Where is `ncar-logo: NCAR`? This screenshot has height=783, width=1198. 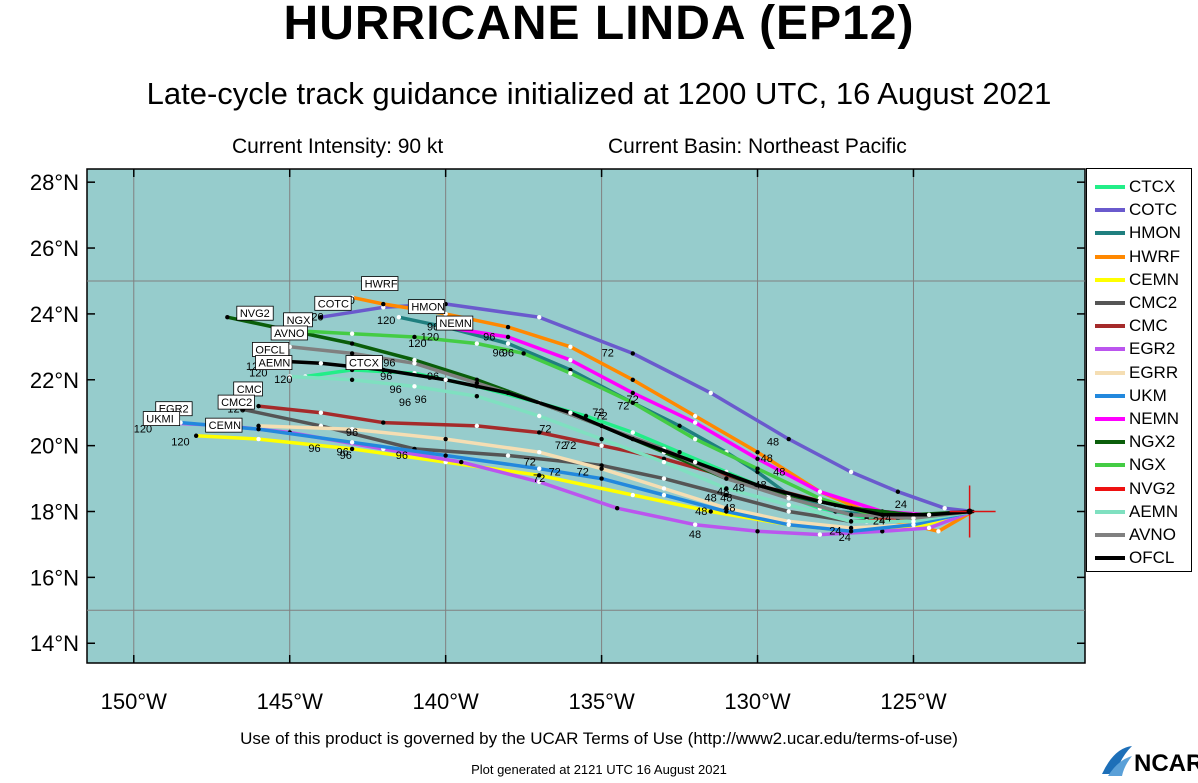 ncar-logo: NCAR is located at coordinates (1149, 761).